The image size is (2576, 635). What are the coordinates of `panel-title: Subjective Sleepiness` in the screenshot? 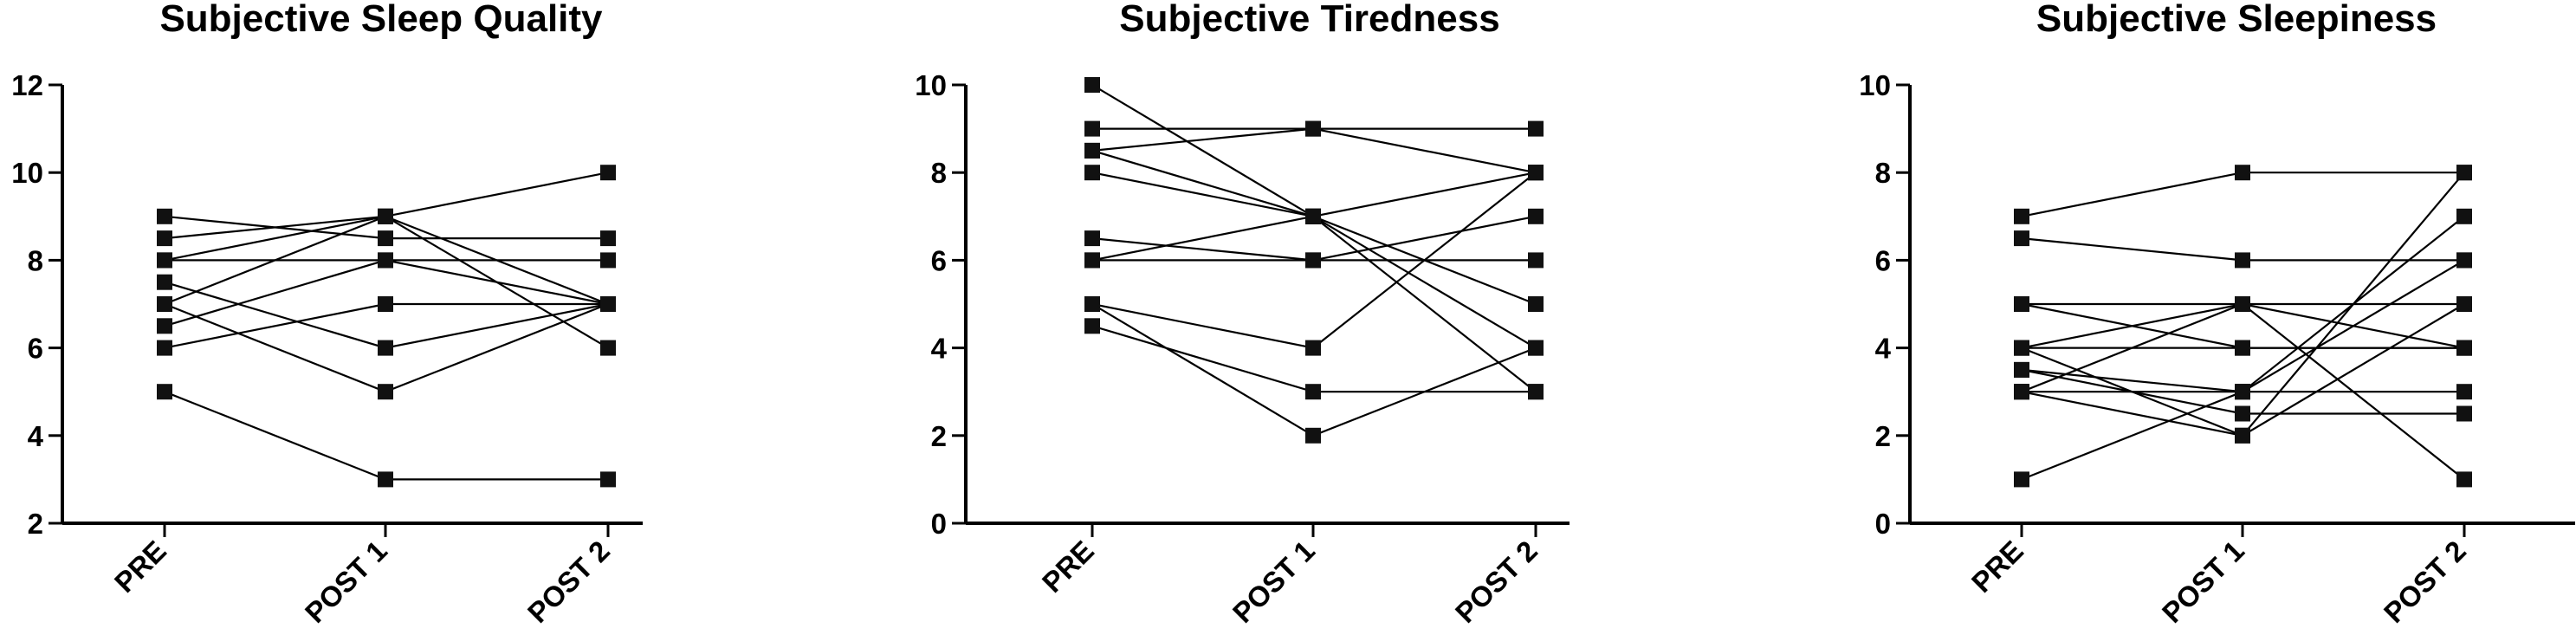 It's located at (2236, 20).